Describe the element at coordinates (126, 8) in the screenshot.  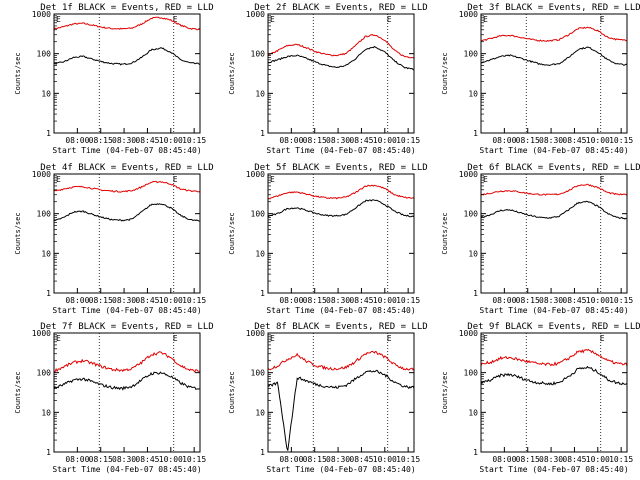
I see `panel-title: Det 1f BLACK = Events, RED = LLD` at that location.